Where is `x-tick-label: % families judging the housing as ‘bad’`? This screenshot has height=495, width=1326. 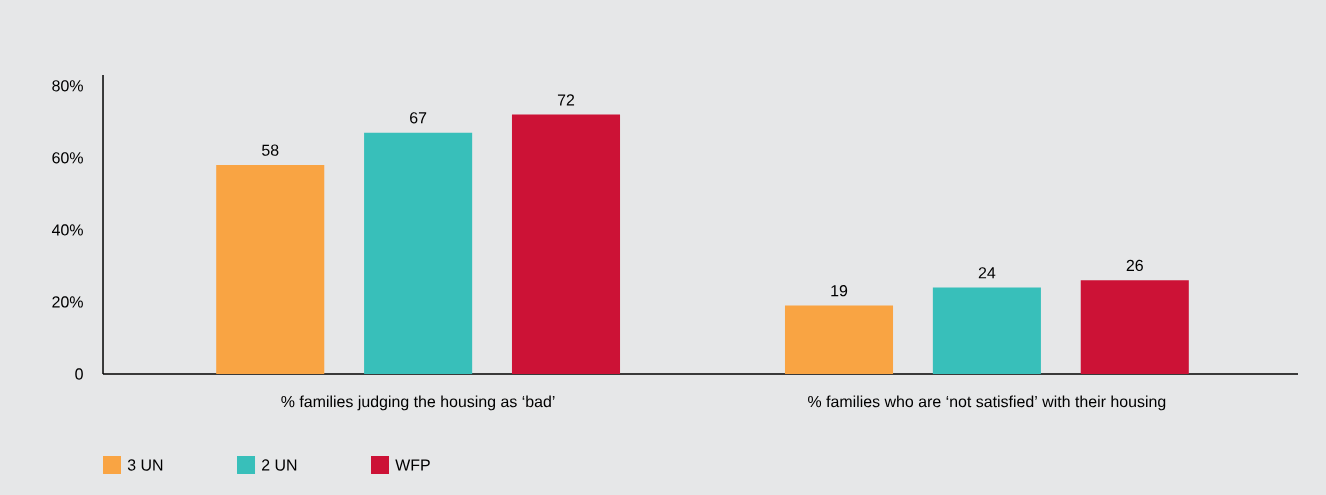
x-tick-label: % families judging the housing as ‘bad’ is located at coordinates (418, 403).